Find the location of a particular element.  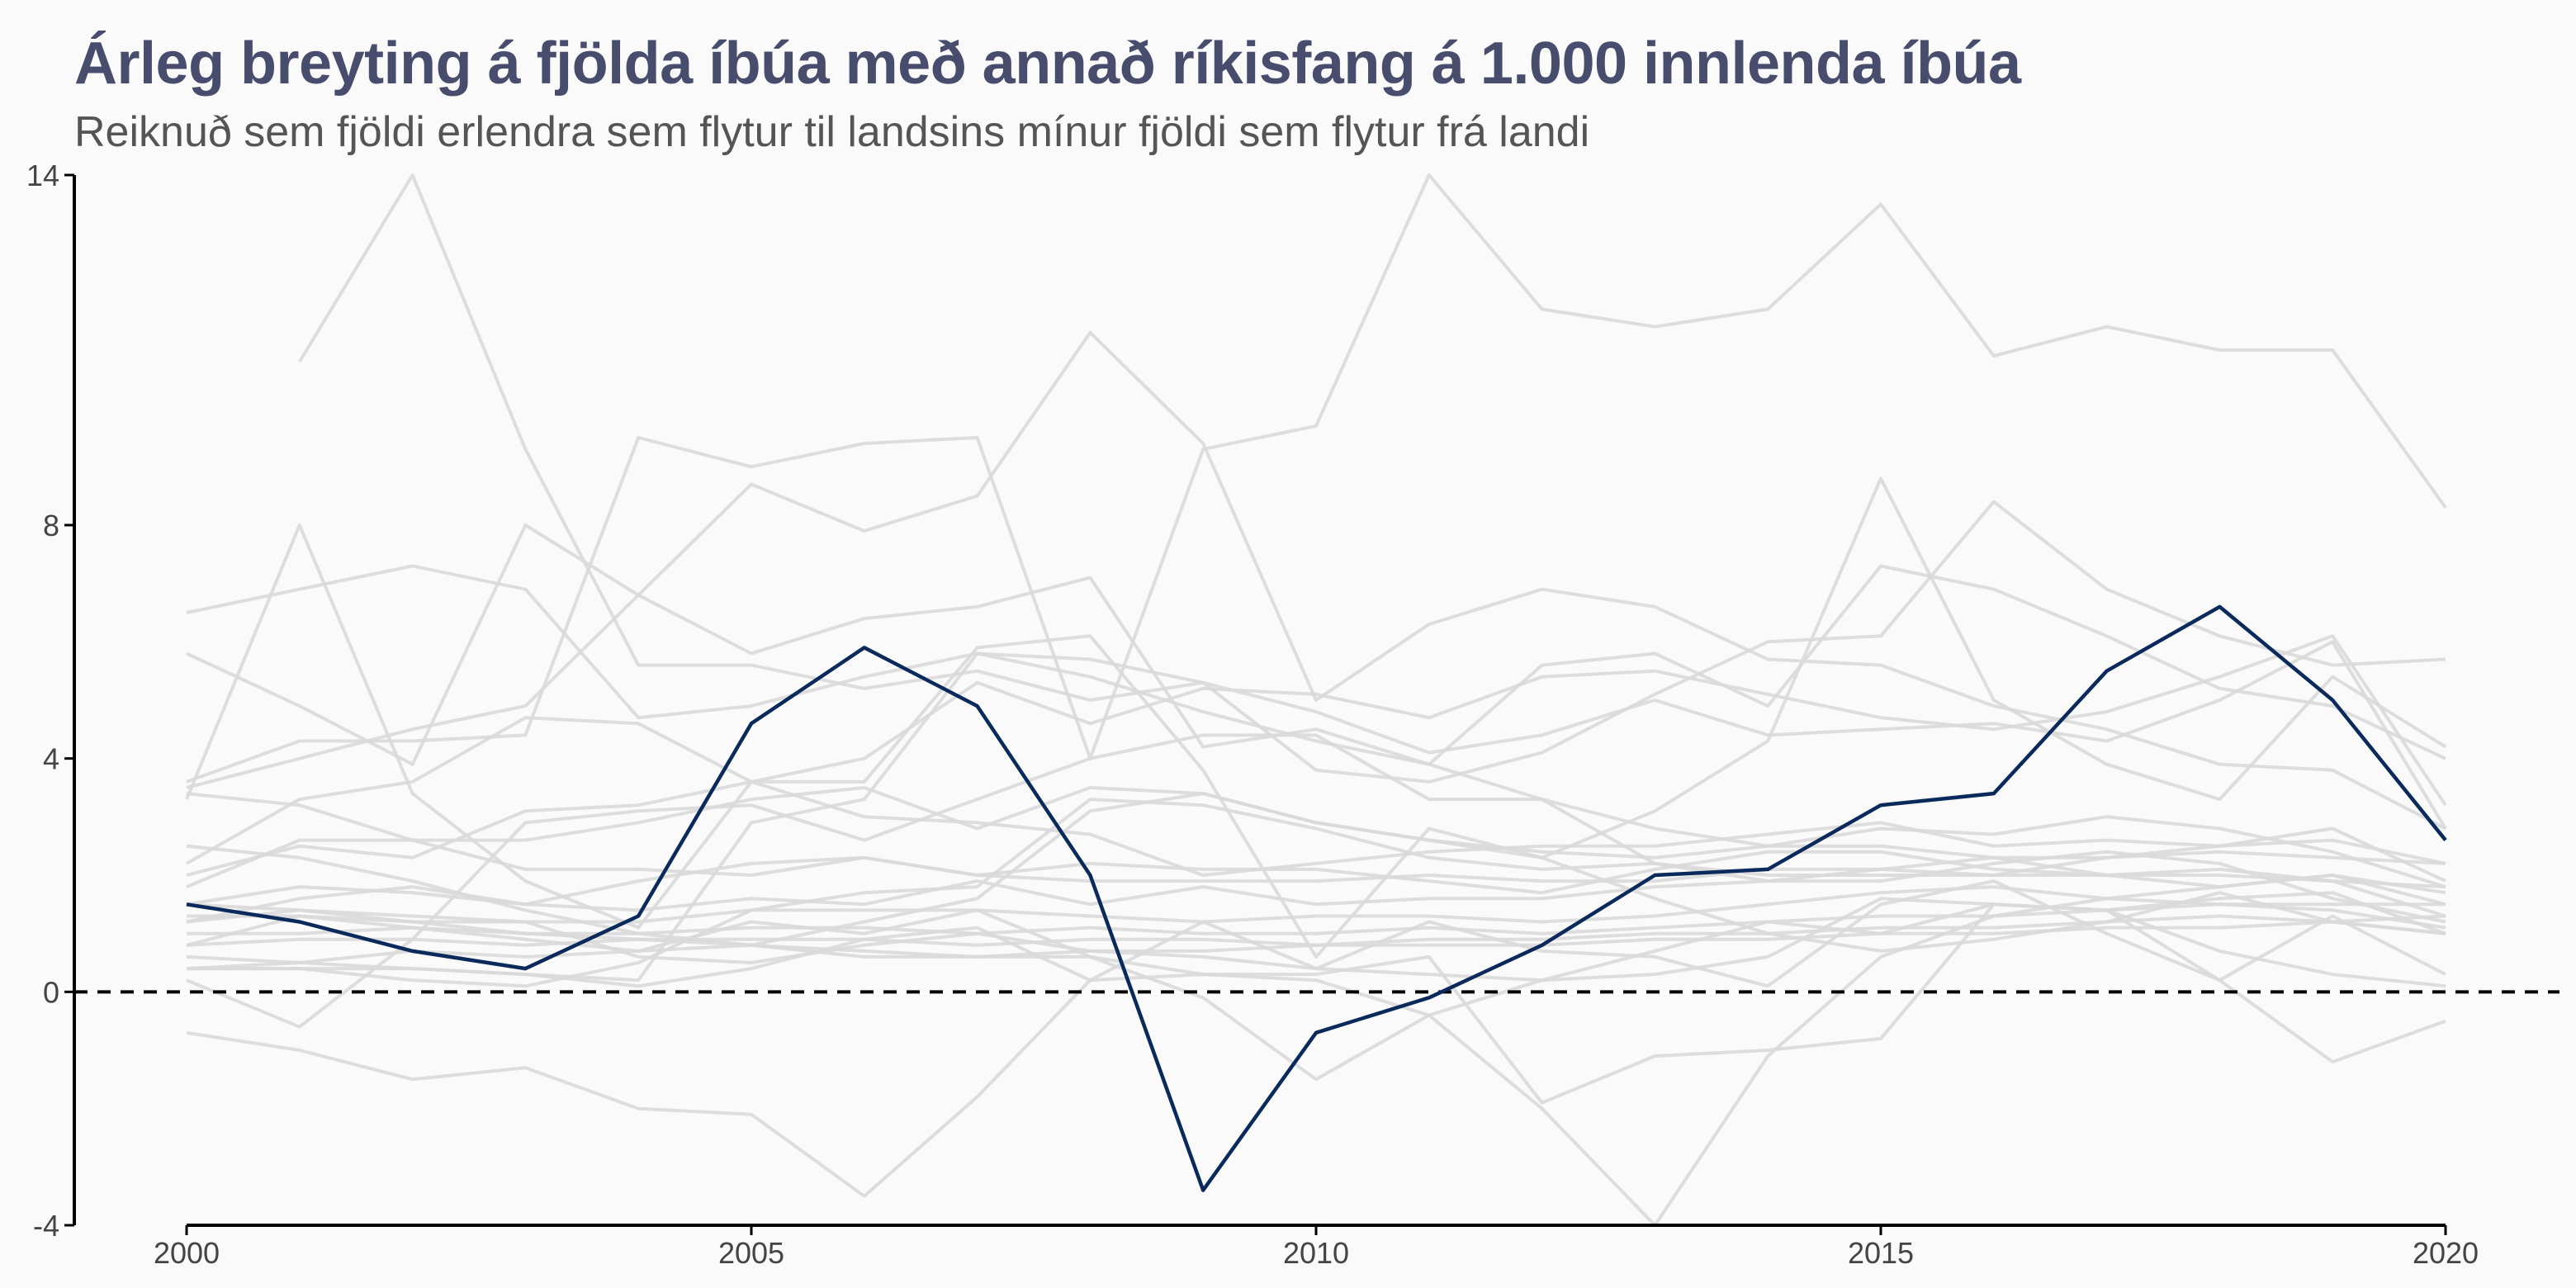

y-tick-label: -4 is located at coordinates (46, 1226).